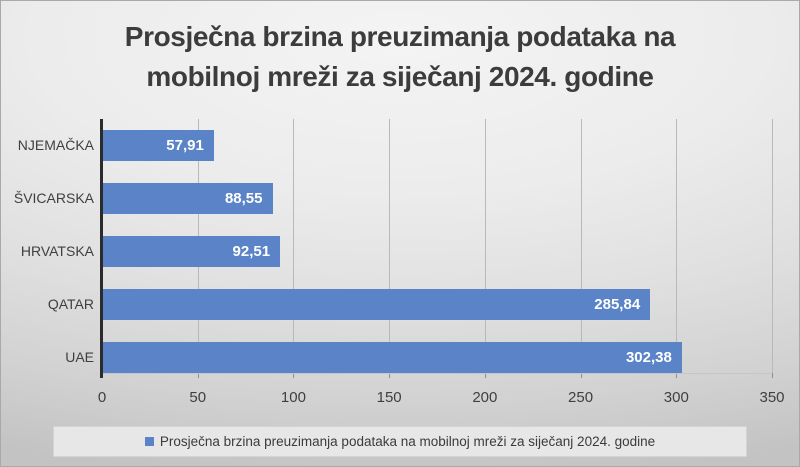 The width and height of the screenshot is (800, 467). Describe the element at coordinates (158, 145) in the screenshot. I see `bar-njemačka: 57,91` at that location.